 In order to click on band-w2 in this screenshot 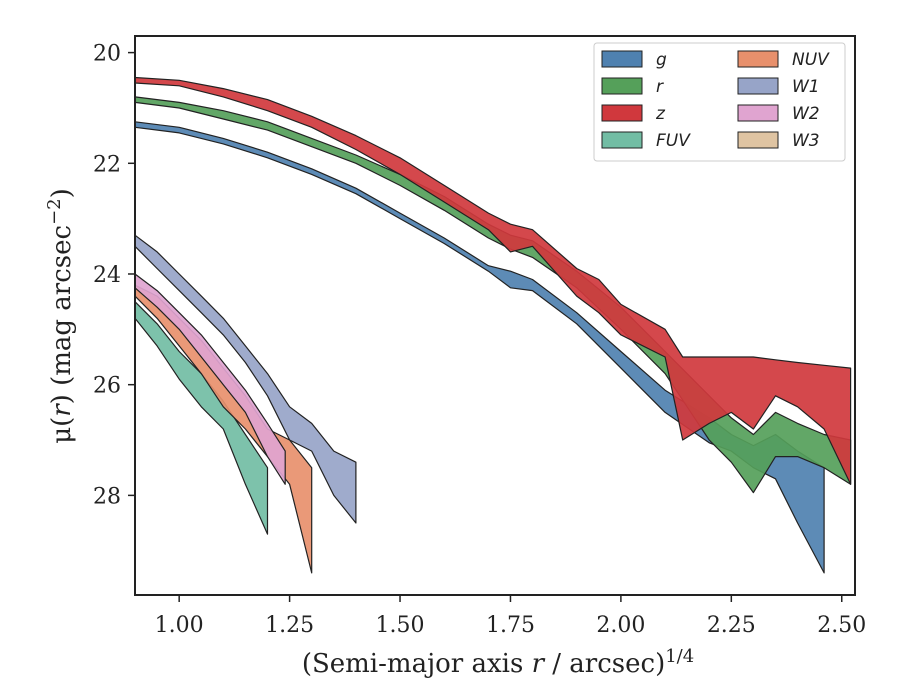, I will do `click(210, 379)`.